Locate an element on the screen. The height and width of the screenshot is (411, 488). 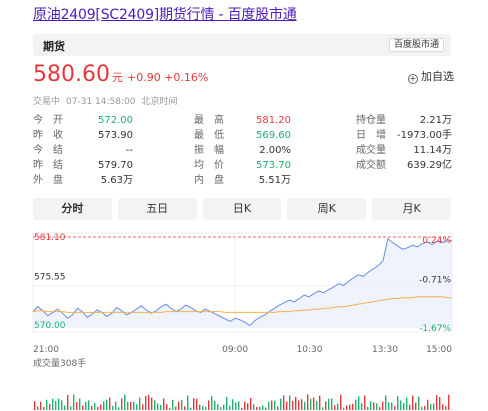
stat-row: 昨 结 579.70 is located at coordinates (83, 165).